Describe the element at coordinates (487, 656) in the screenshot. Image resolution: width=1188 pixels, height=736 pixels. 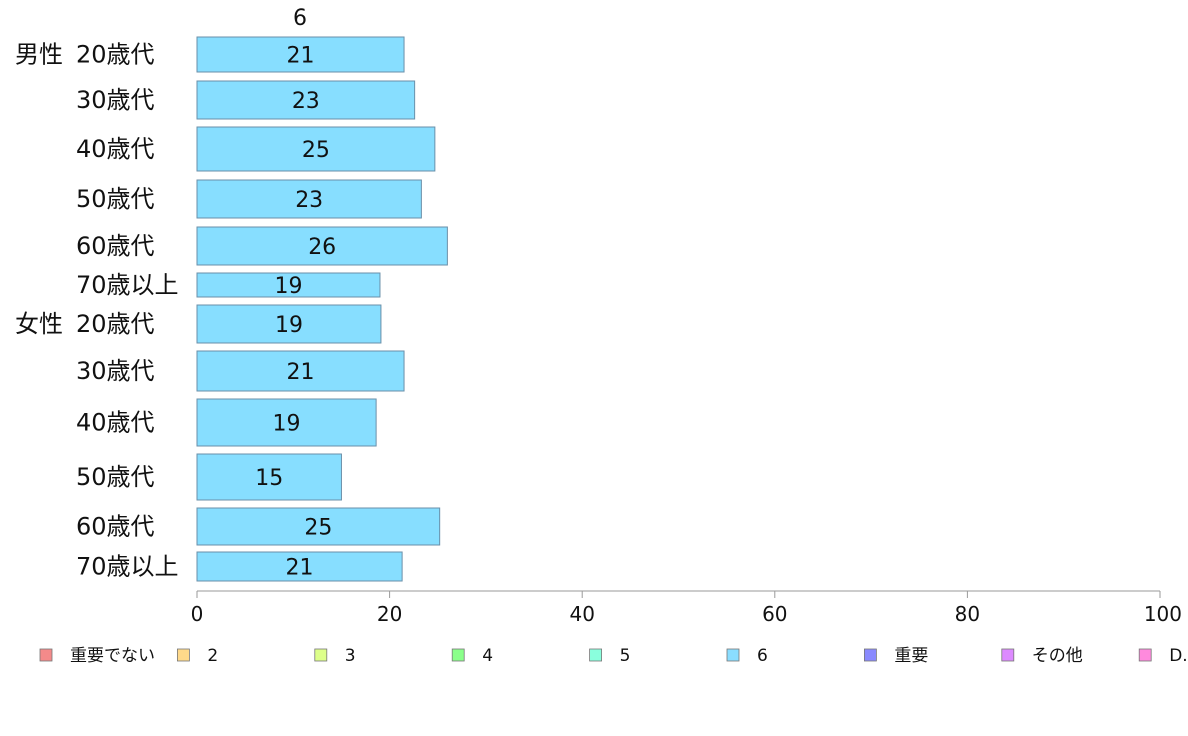
I see `legend-label: 4` at that location.